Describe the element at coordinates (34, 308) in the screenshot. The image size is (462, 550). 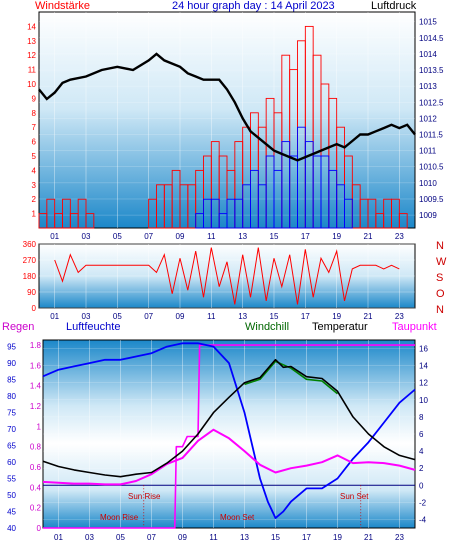
I see `direction-y-tick-label: 0` at that location.